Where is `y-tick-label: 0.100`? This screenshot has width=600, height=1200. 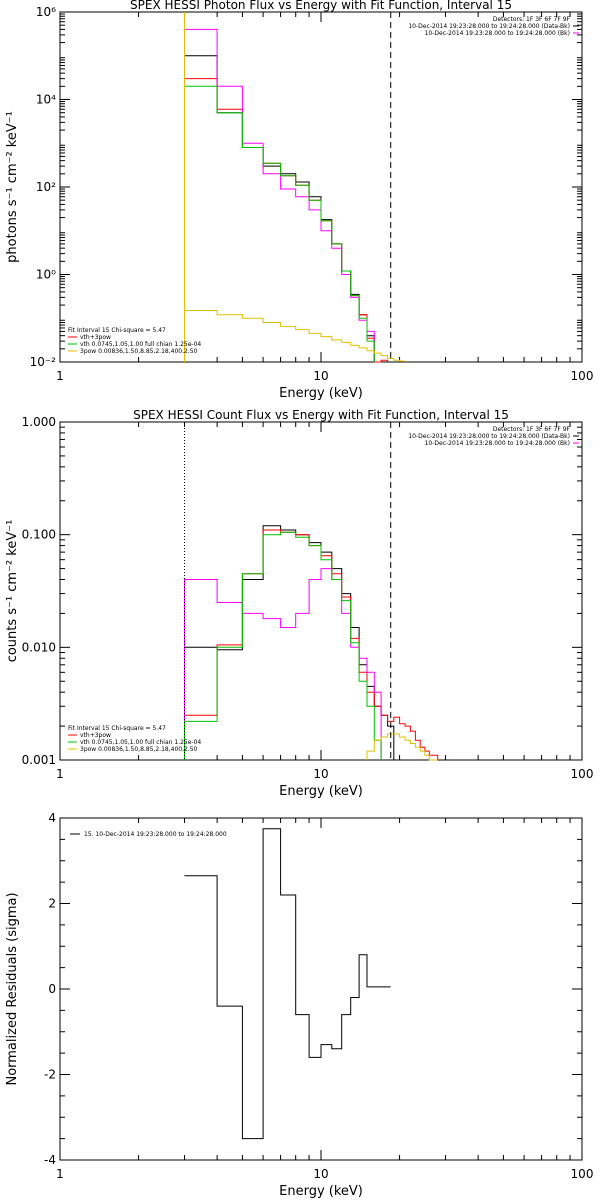
y-tick-label: 0.100 is located at coordinates (39, 535).